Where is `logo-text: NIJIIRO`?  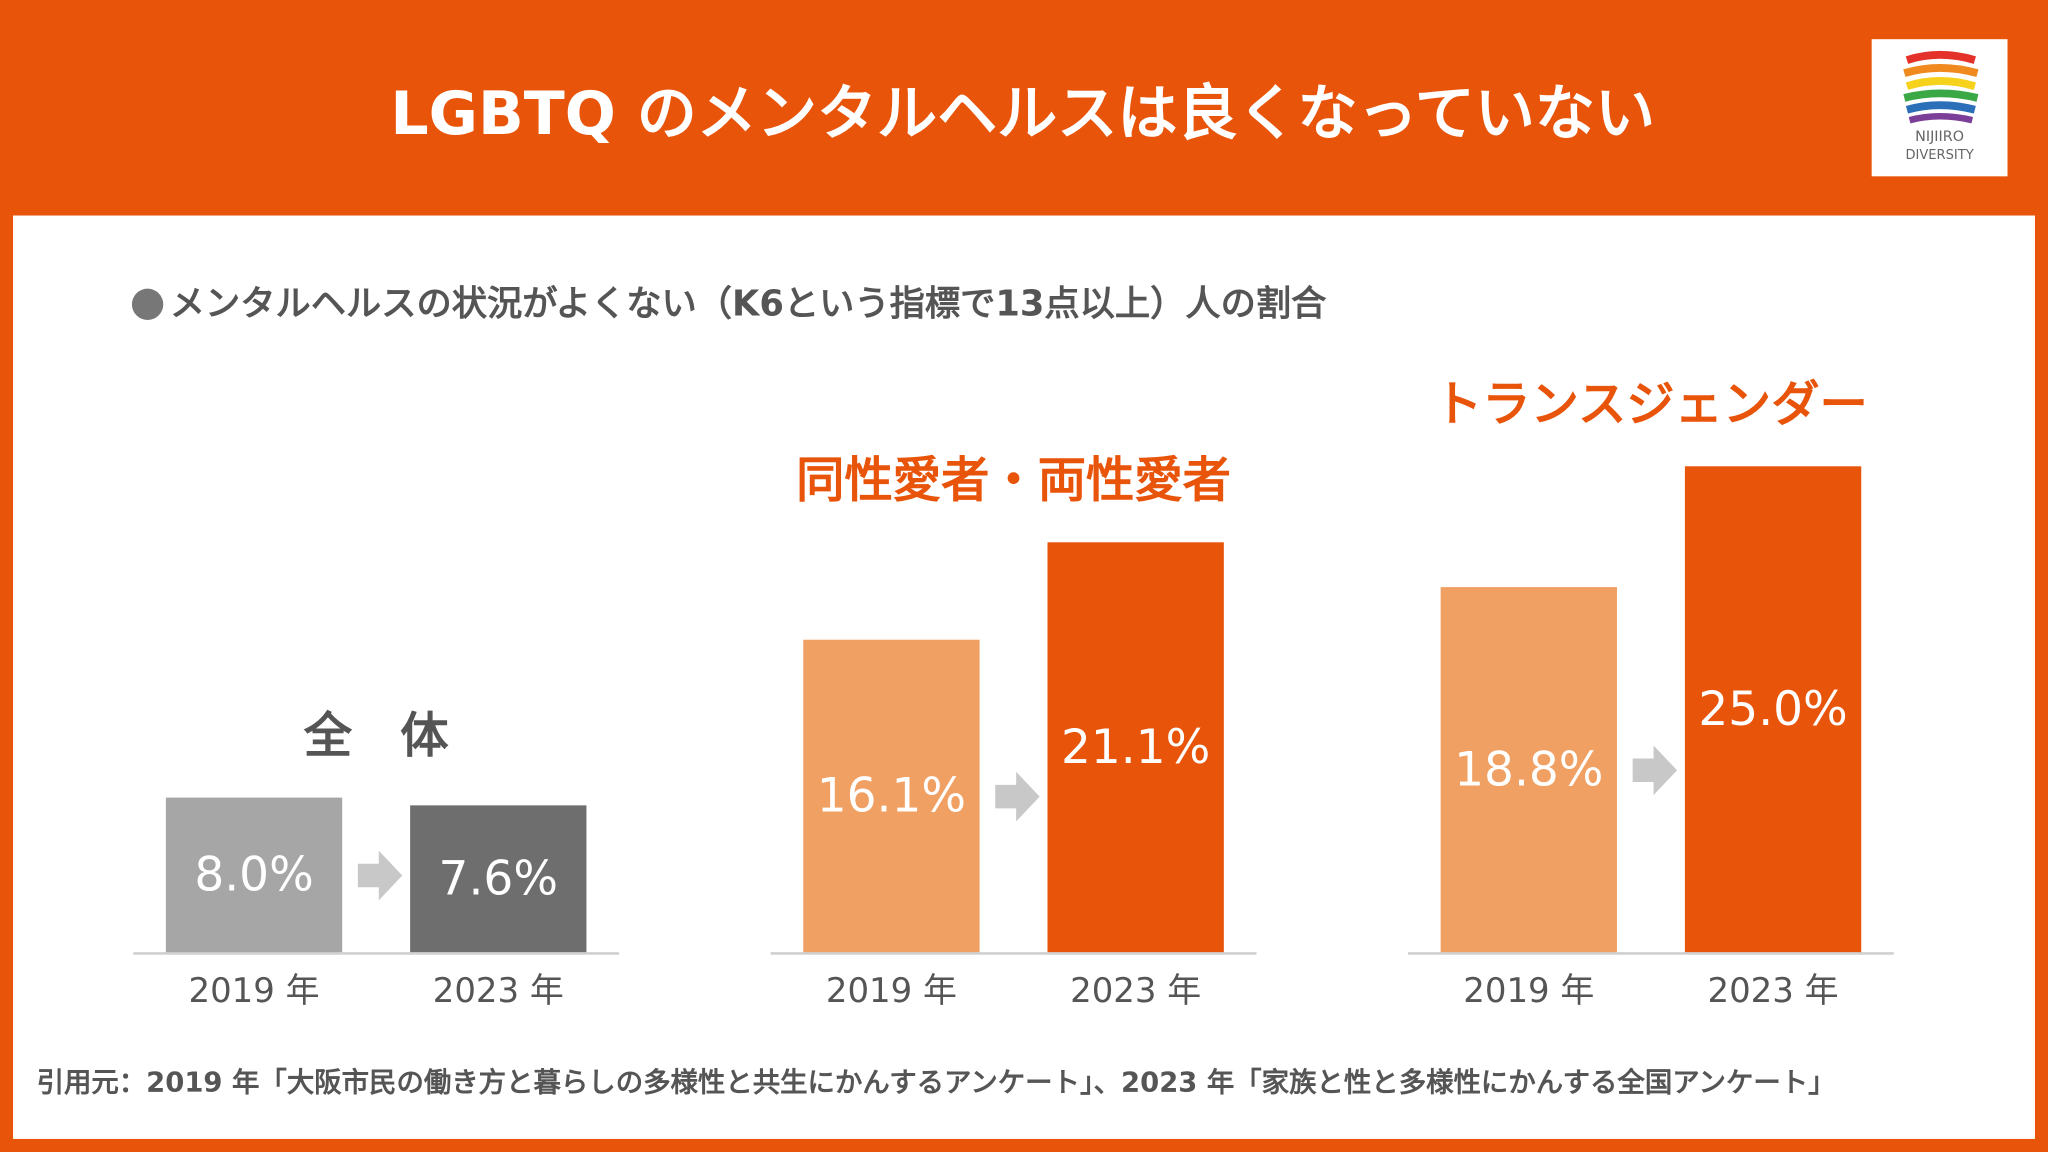
logo-text: NIJIIRO is located at coordinates (1939, 137).